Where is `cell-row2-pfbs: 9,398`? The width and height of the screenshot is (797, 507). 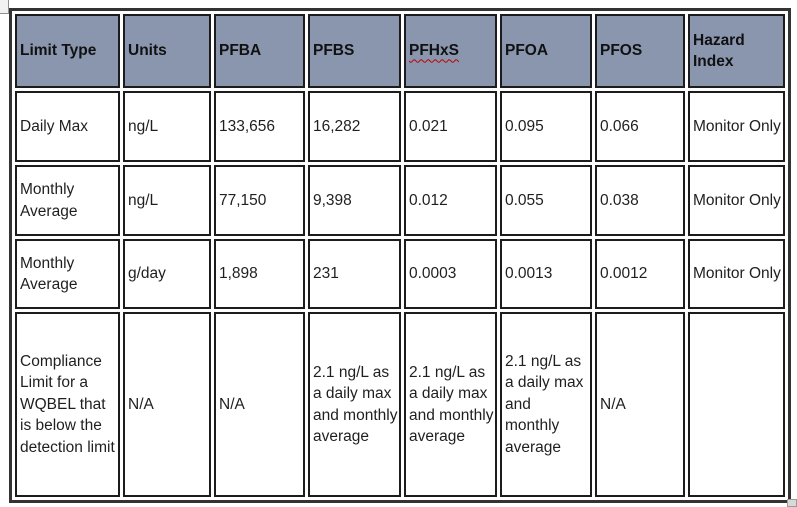 cell-row2-pfbs: 9,398 is located at coordinates (354, 200).